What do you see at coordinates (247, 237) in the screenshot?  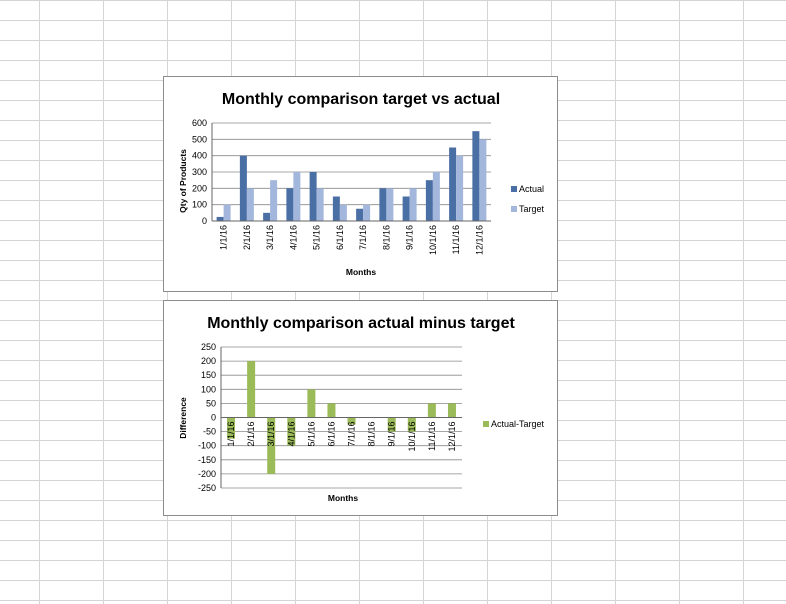 I see `chart1-x-tick-label: 2/1/16` at bounding box center [247, 237].